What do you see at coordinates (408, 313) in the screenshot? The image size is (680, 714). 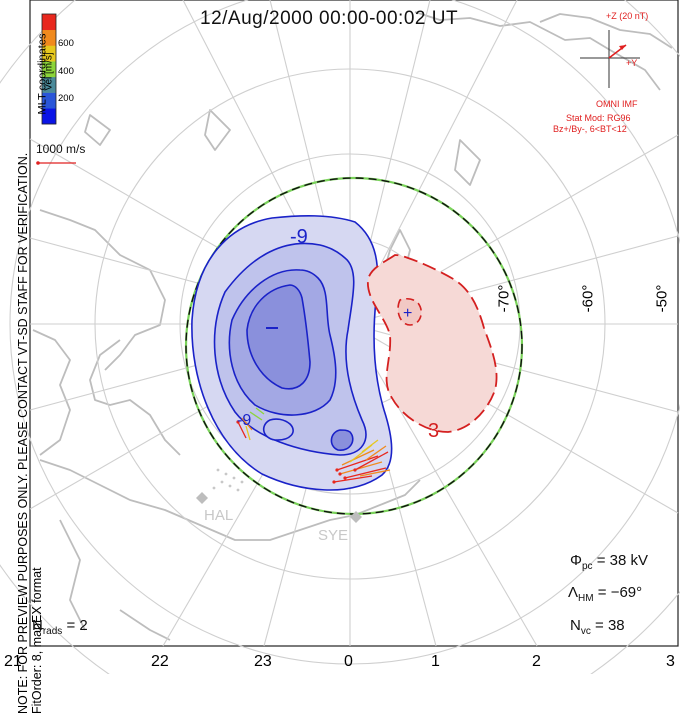 I see `potential-max-marker: +` at bounding box center [408, 313].